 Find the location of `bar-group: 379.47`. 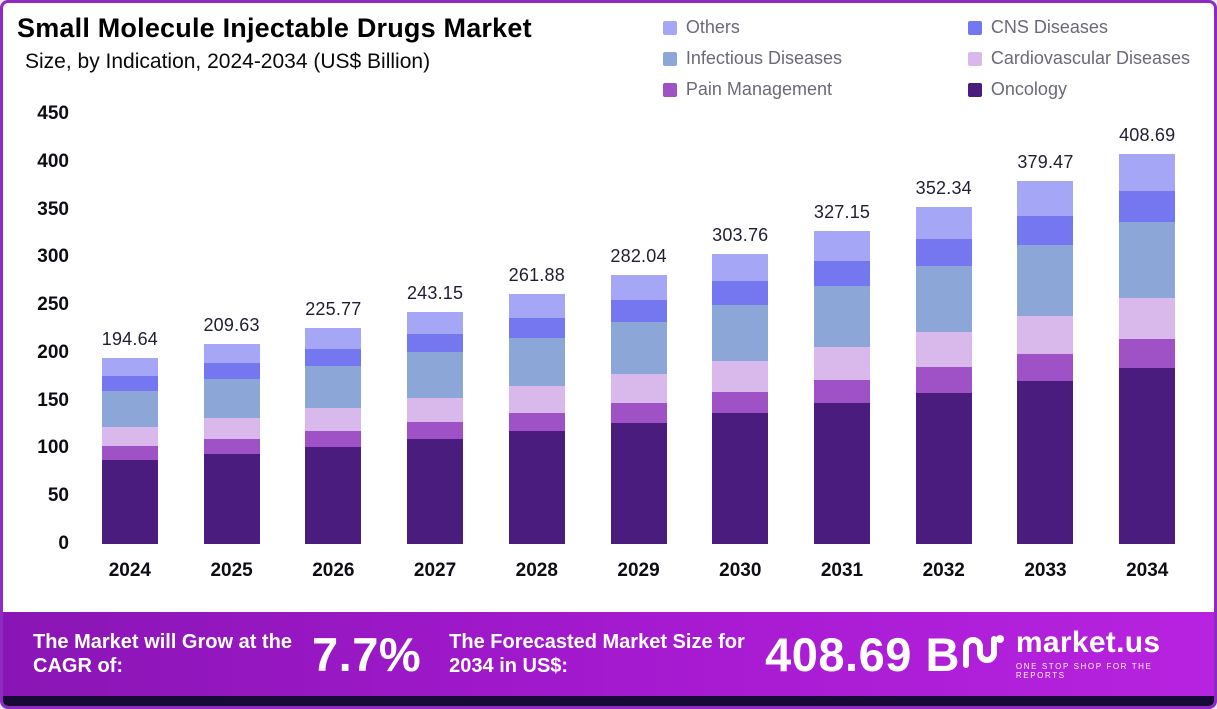

bar-group: 379.47 is located at coordinates (1046, 329).